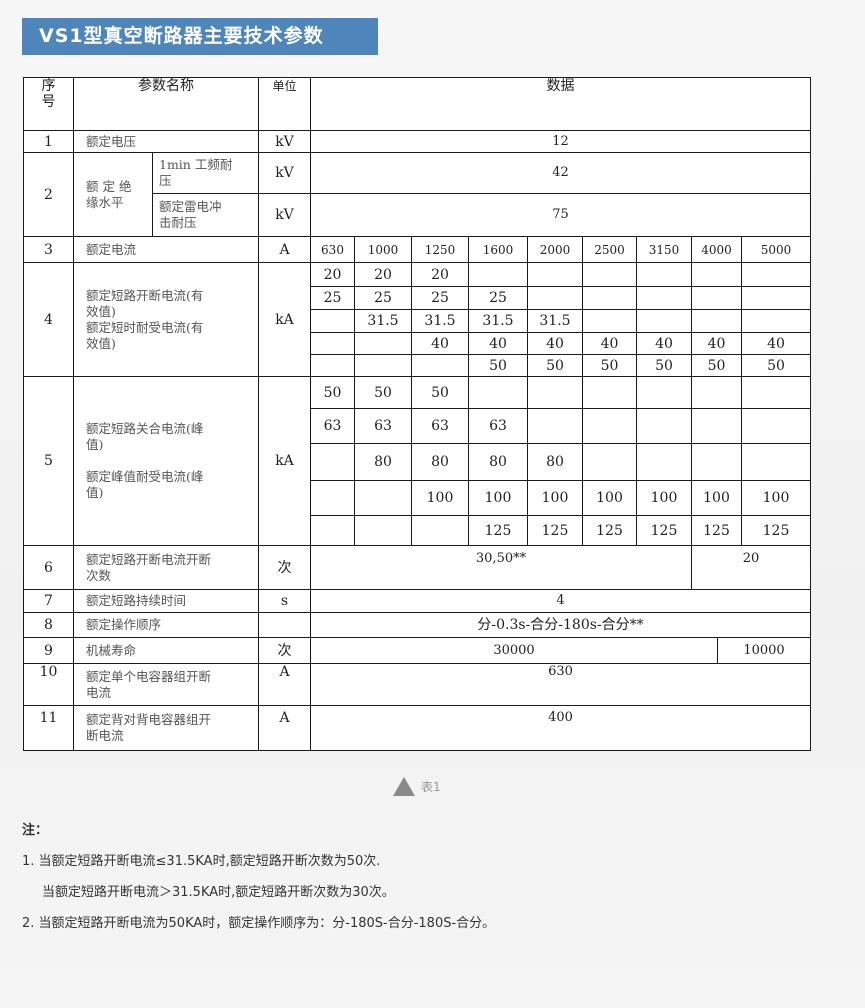 The image size is (865, 1008). I want to click on unit-cell: s, so click(284, 601).